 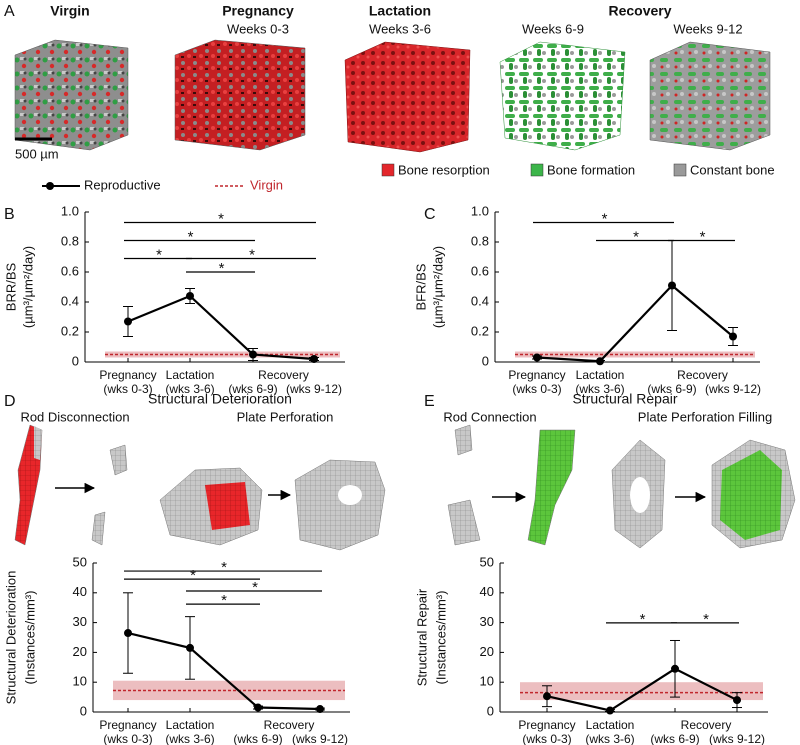 What do you see at coordinates (430, 214) in the screenshot?
I see `panel-label: C` at bounding box center [430, 214].